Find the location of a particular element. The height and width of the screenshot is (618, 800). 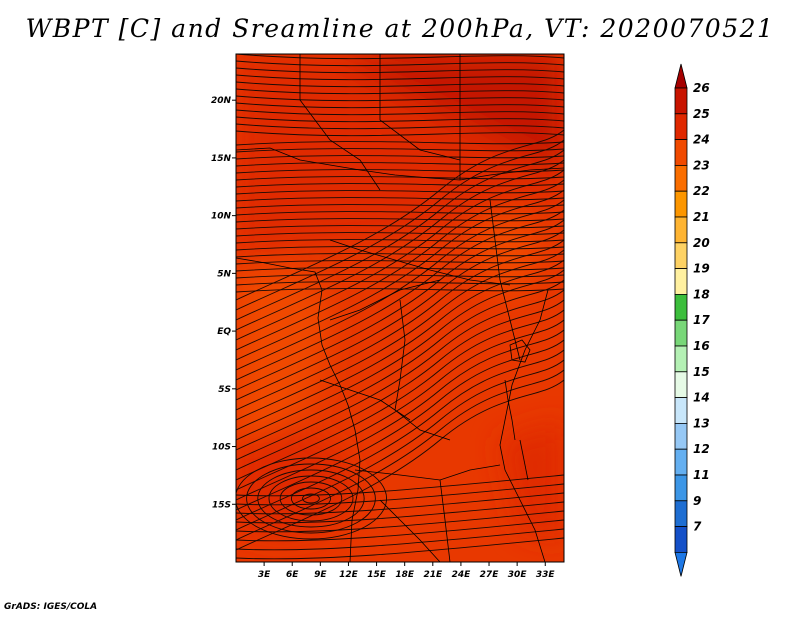

lake-tanganyika is located at coordinates (510, 410).